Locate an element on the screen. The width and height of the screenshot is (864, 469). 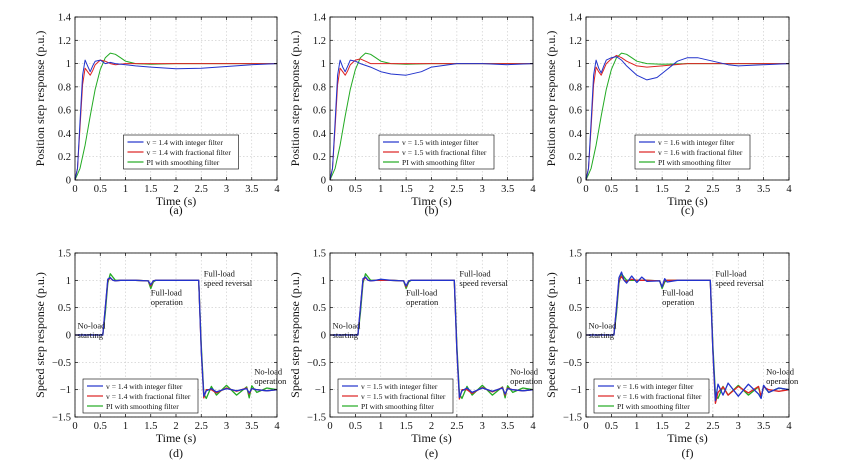
y-tick-label: 0.8 is located at coordinates (319, 87).